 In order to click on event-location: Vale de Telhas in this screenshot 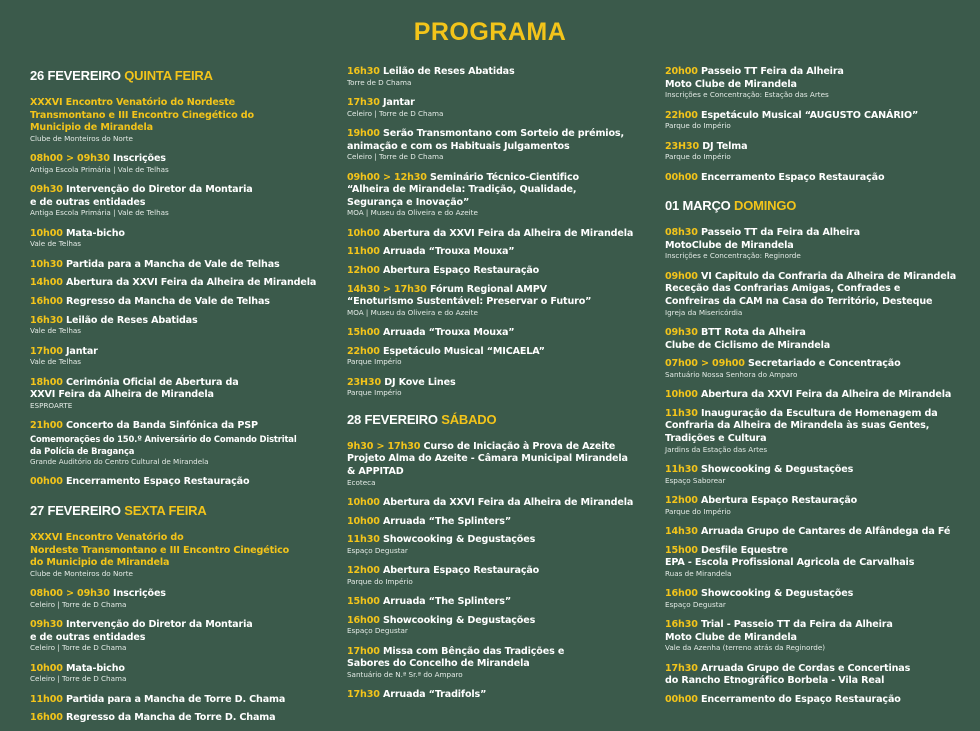, I will do `click(56, 331)`.